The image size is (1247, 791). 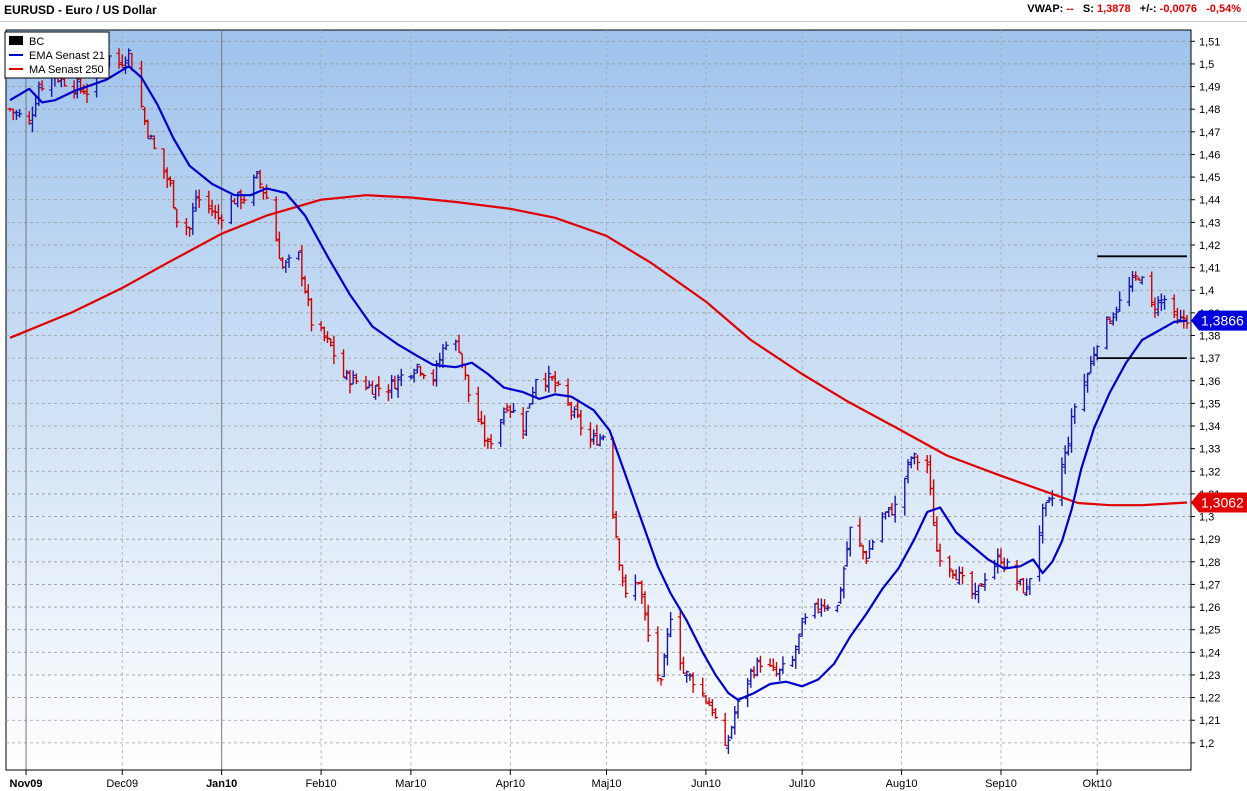 What do you see at coordinates (1209, 42) in the screenshot?
I see `y-tick-label: 1,51` at bounding box center [1209, 42].